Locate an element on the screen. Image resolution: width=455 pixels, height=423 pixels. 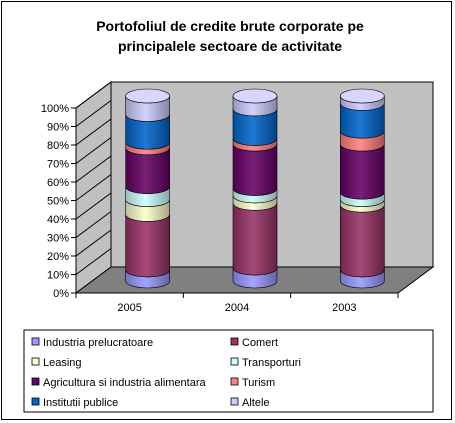
bar-top-2005 is located at coordinates (147, 96).